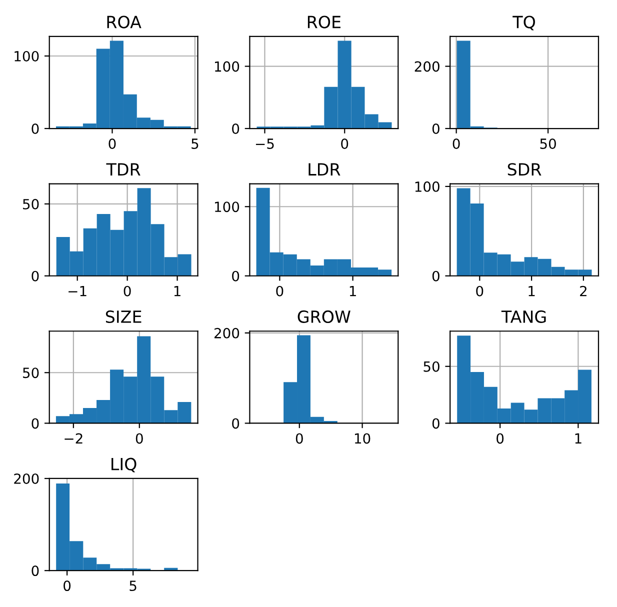  Describe the element at coordinates (362, 438) in the screenshot. I see `x-tick-label: 10` at that location.